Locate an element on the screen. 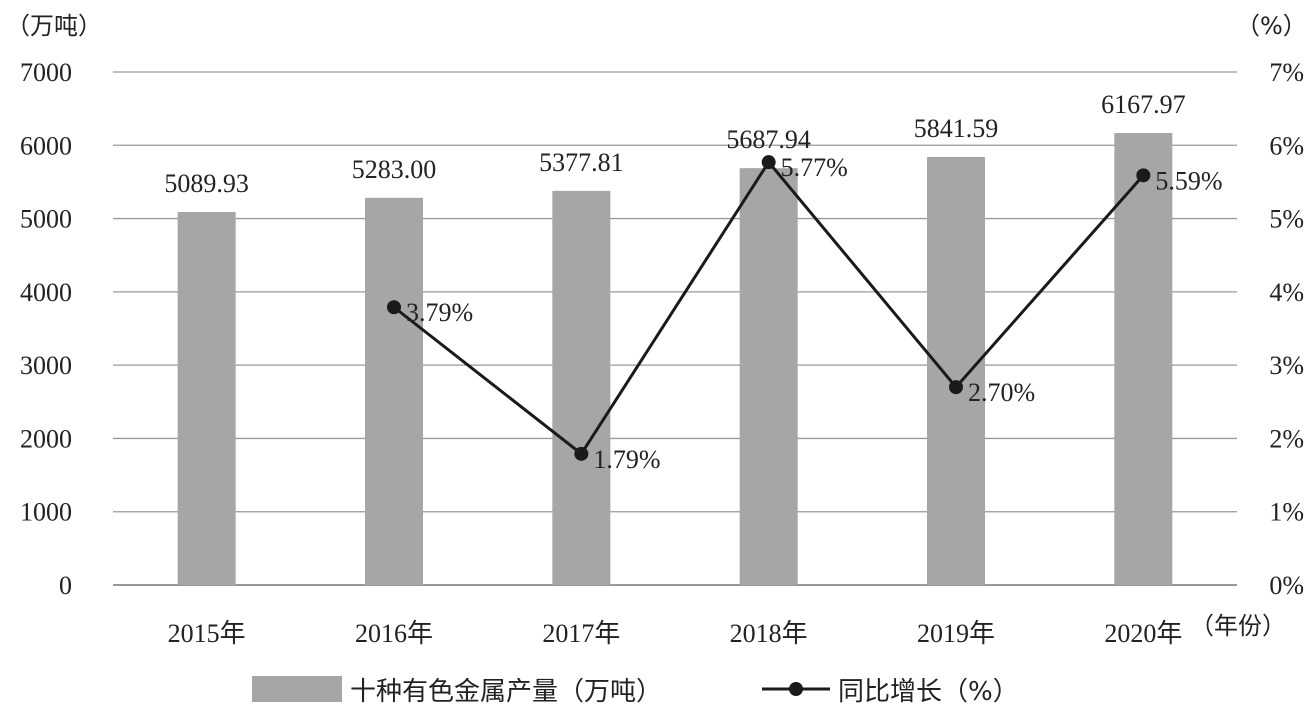 Image resolution: width=1310 pixels, height=726 pixels. y2-tick-label: 2% is located at coordinates (1286, 438).